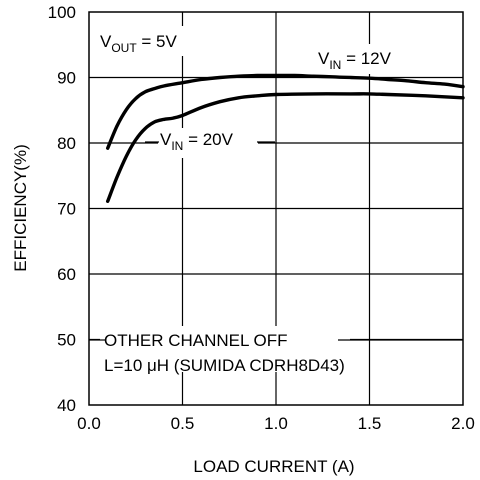 This screenshot has height=480, width=480. Describe the element at coordinates (197, 141) in the screenshot. I see `vin20-label: VIN = 20V` at that location.